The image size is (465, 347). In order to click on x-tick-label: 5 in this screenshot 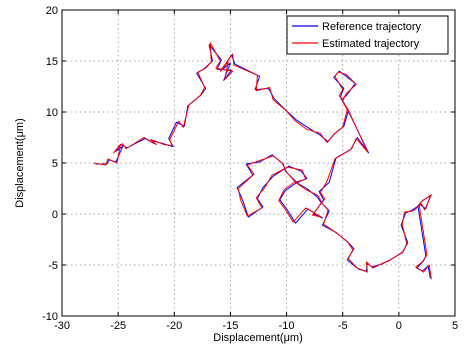, I will do `click(455, 326)`.